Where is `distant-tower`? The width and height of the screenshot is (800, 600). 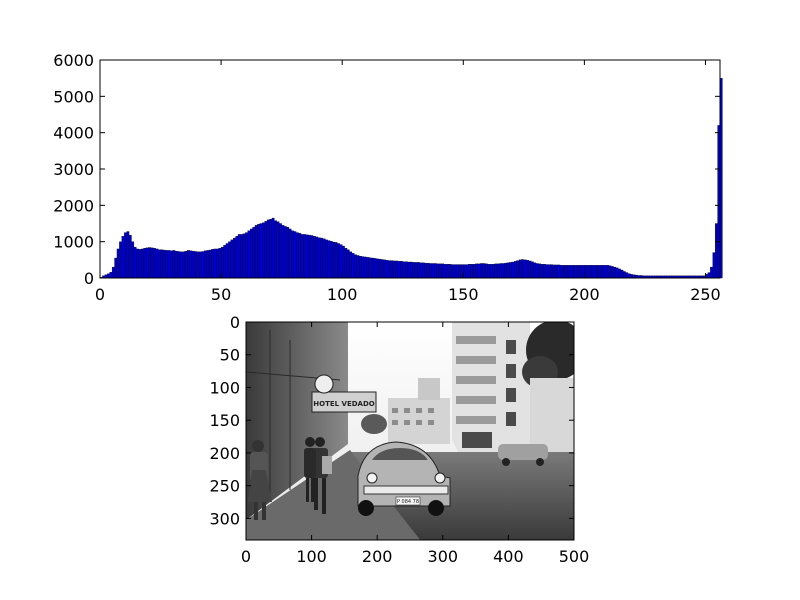 distant-tower is located at coordinates (429, 389).